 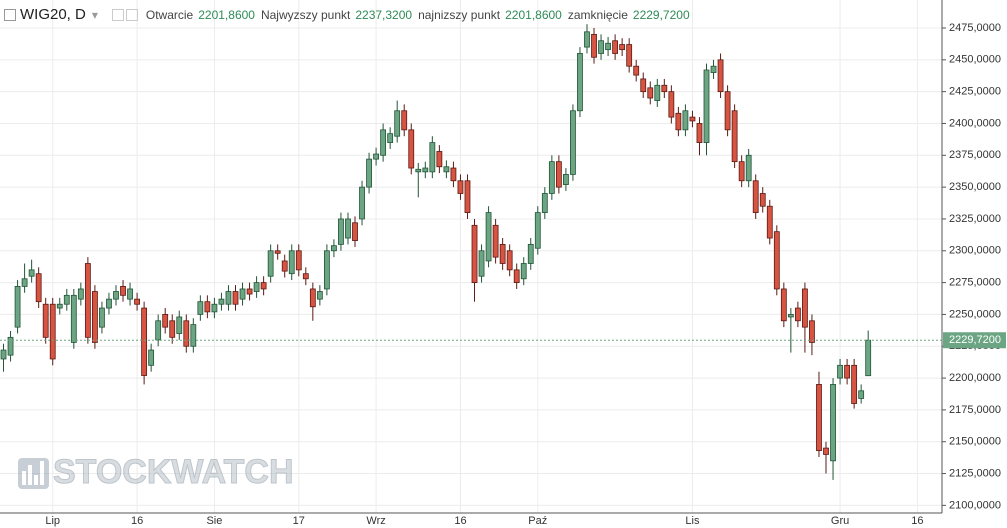 What do you see at coordinates (299, 521) in the screenshot?
I see `x-tick-label: 17` at bounding box center [299, 521].